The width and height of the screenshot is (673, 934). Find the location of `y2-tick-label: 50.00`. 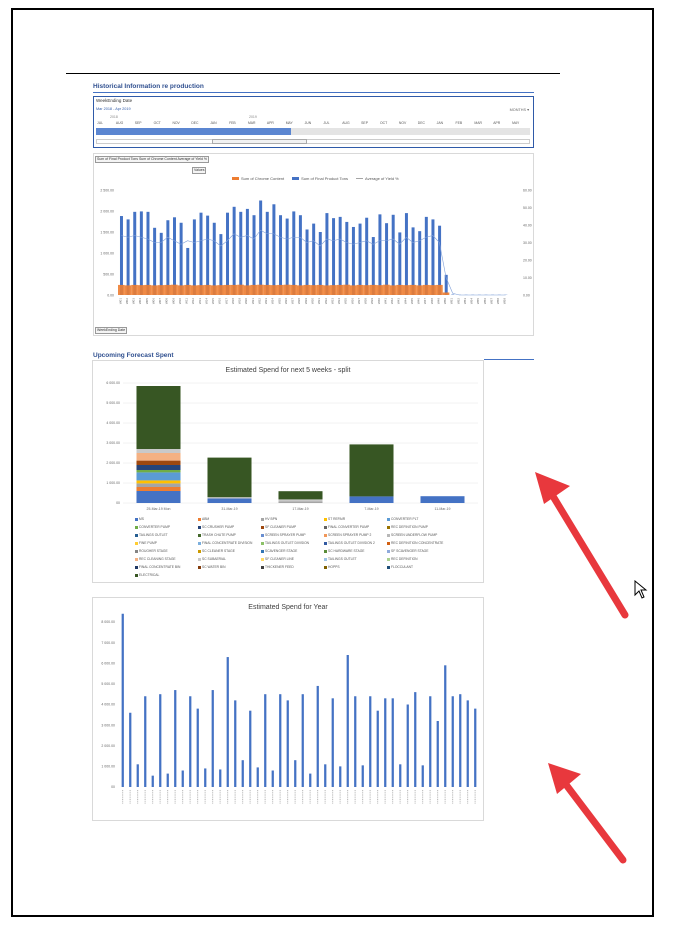

y2-tick-label: 50.00 is located at coordinates (527, 208).